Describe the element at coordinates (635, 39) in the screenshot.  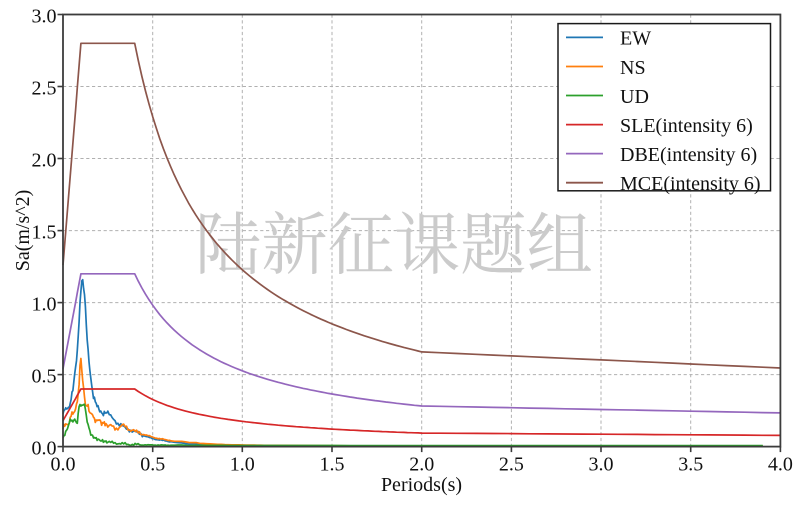
I see `svg-text: EW` at that location.